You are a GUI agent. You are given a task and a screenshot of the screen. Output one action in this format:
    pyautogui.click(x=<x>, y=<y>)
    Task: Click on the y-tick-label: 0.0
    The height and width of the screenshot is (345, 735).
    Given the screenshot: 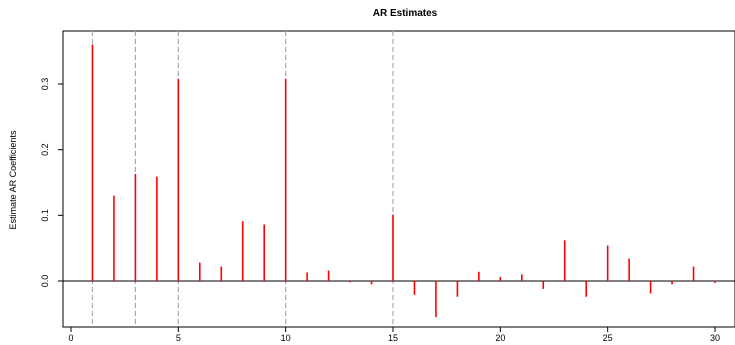 What is the action you would take?
    pyautogui.click(x=45, y=281)
    